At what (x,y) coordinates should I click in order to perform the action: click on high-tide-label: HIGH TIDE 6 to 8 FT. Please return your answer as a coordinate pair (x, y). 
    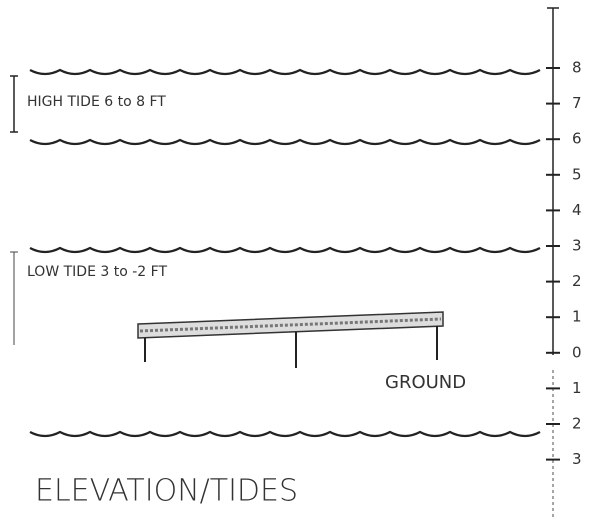
    Looking at the image, I should click on (96, 102).